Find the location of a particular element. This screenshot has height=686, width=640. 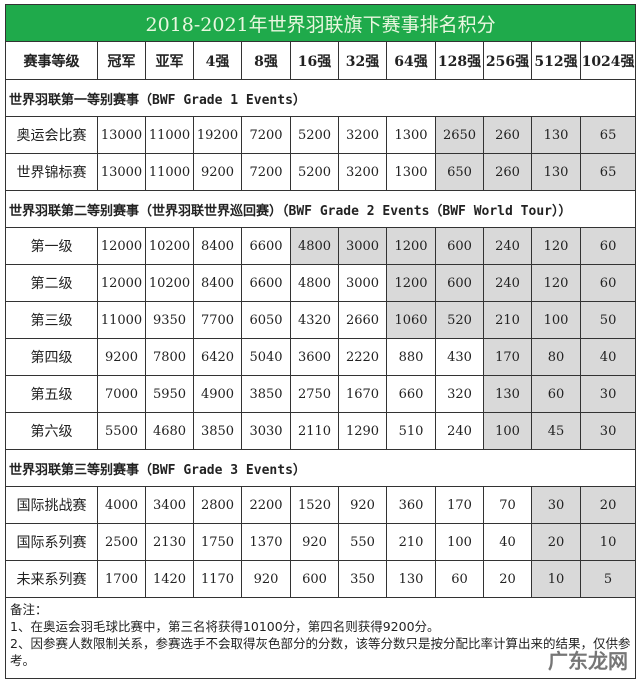

points-cell: 7000 is located at coordinates (121, 394).